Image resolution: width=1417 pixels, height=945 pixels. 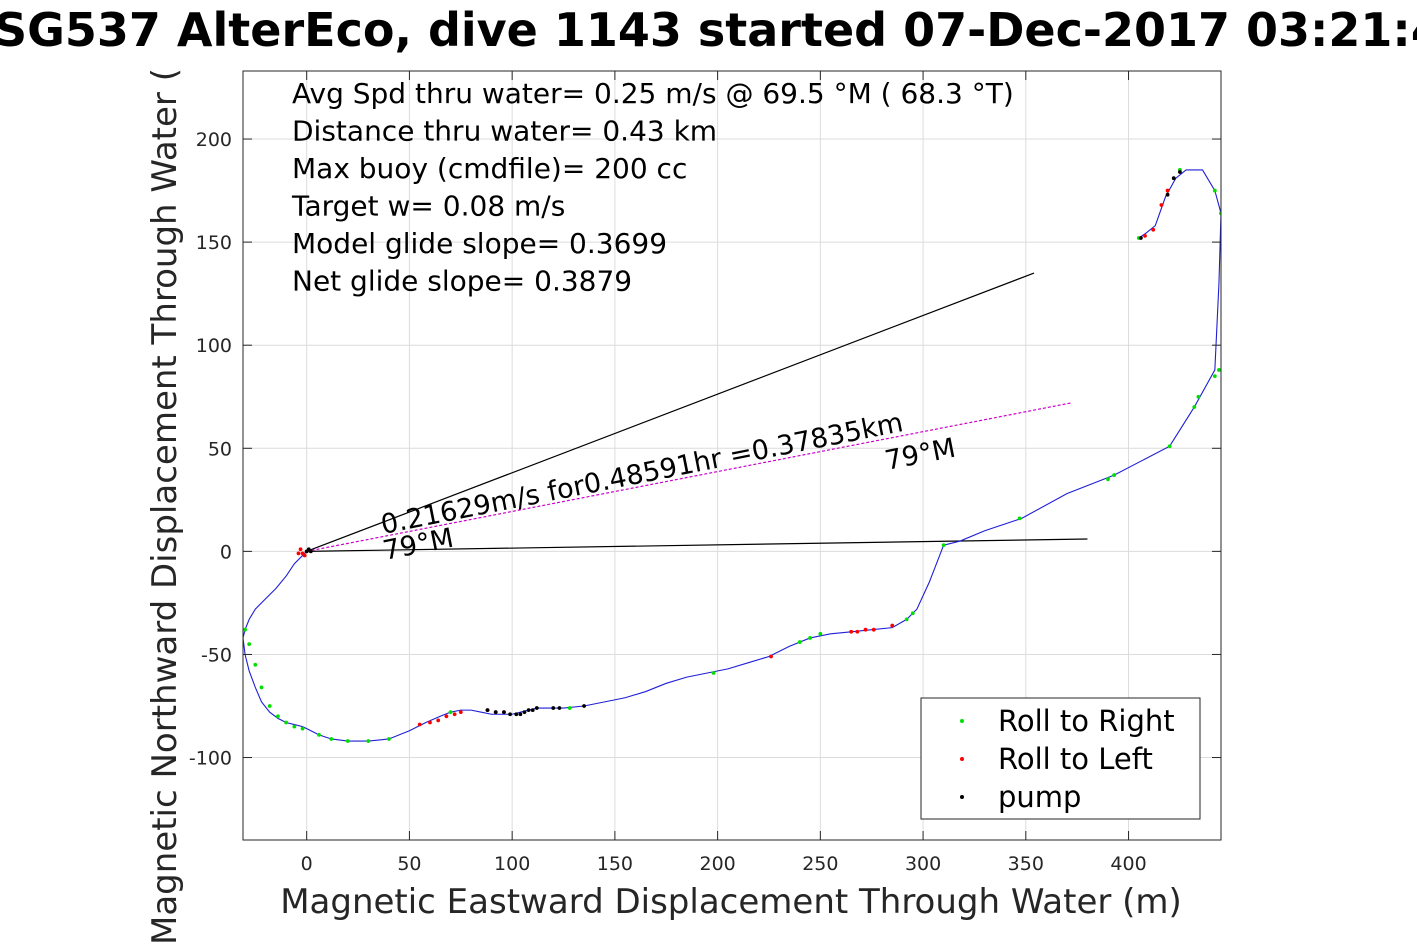 What do you see at coordinates (962, 797) in the screenshot?
I see `legend-marker-pump` at bounding box center [962, 797].